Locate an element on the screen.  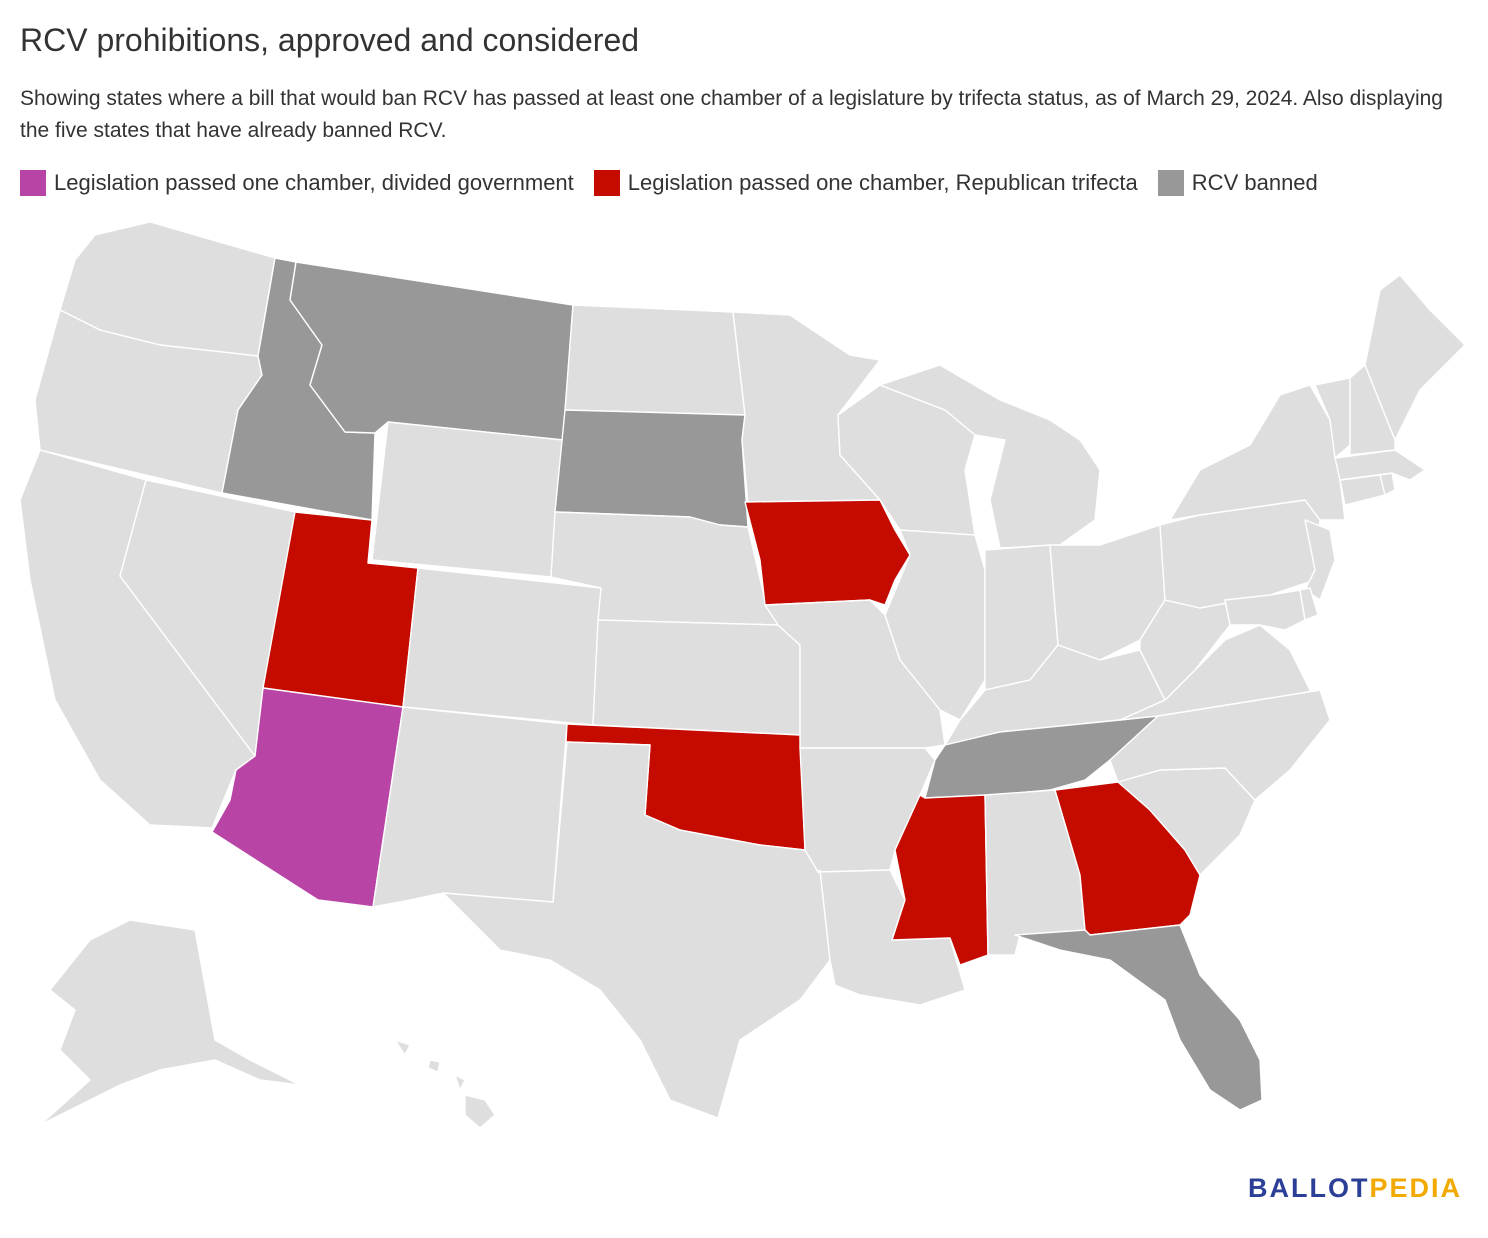
state-MT is located at coordinates (431, 351).